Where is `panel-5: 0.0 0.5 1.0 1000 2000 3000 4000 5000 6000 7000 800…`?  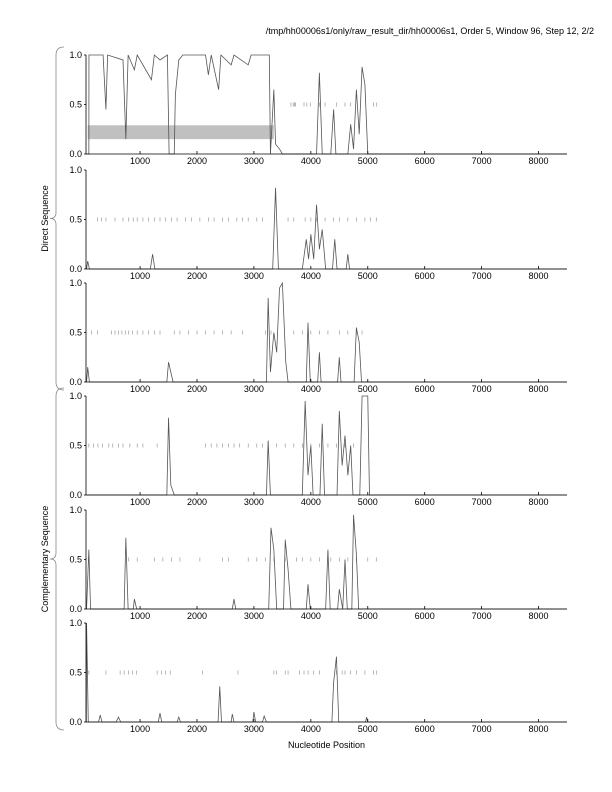 panel-5: 0.0 0.5 1.0 1000 2000 3000 4000 5000 6000 7000 800… is located at coordinates (318, 563).